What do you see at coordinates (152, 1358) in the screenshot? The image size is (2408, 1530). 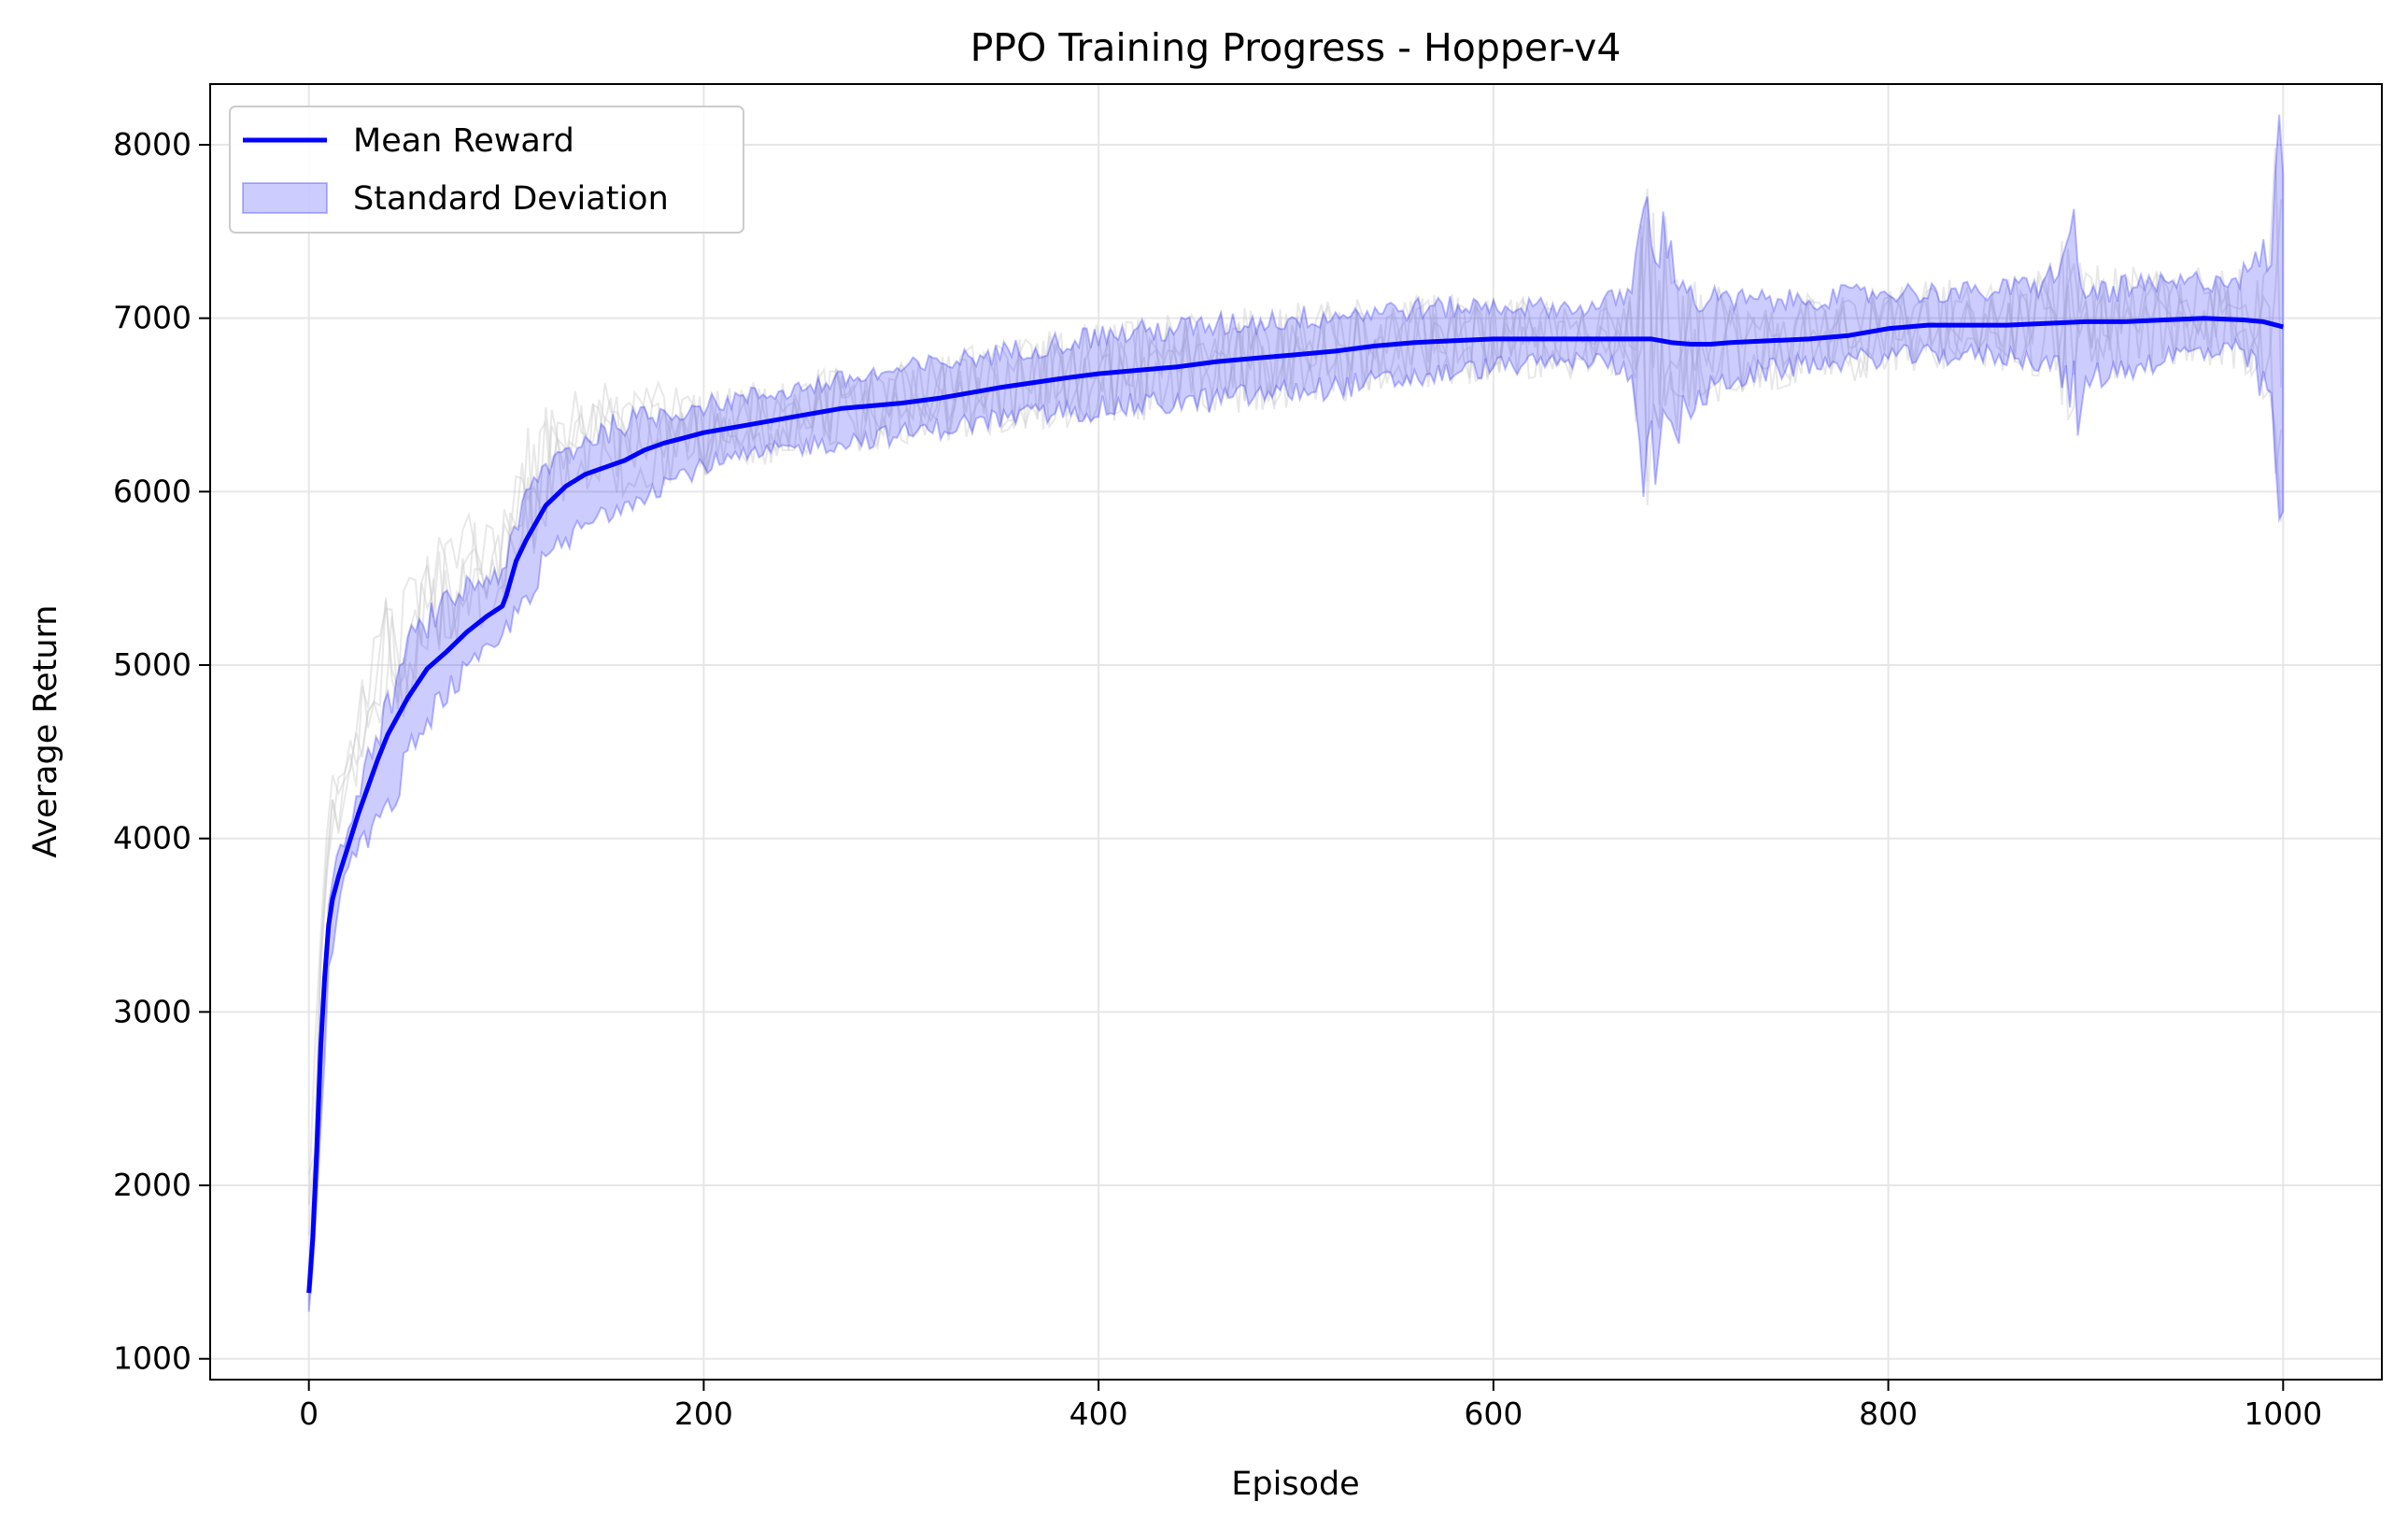 I see `y-tick-label: 1000` at bounding box center [152, 1358].